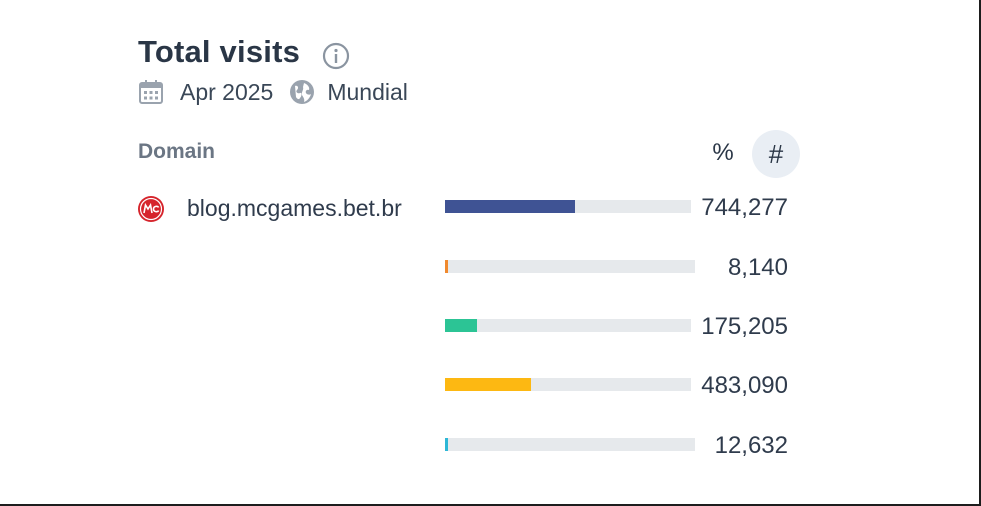 Image resolution: width=981 pixels, height=506 pixels. I want to click on bar-value: 483,090, so click(744, 385).